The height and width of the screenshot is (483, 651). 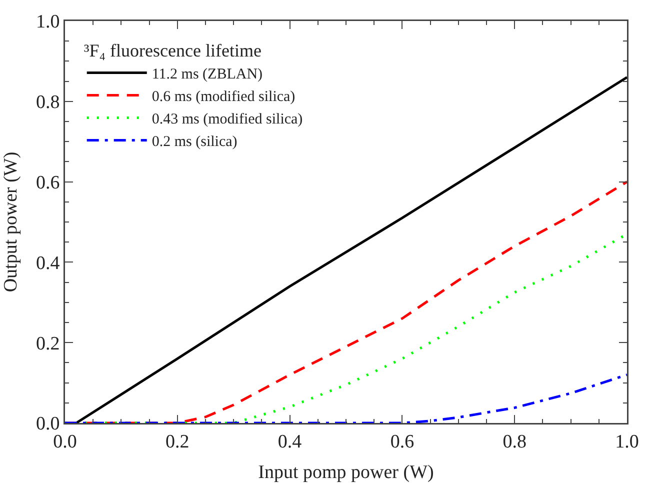 What do you see at coordinates (290, 441) in the screenshot?
I see `x-tick-label: 0.4` at bounding box center [290, 441].